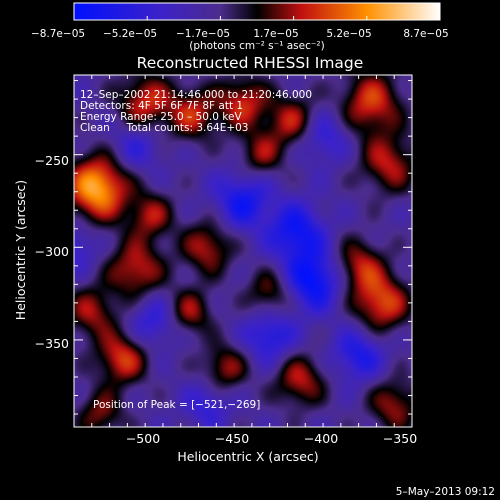  I want to click on colorbar-tick-2: −1.7e−05, so click(203, 34).